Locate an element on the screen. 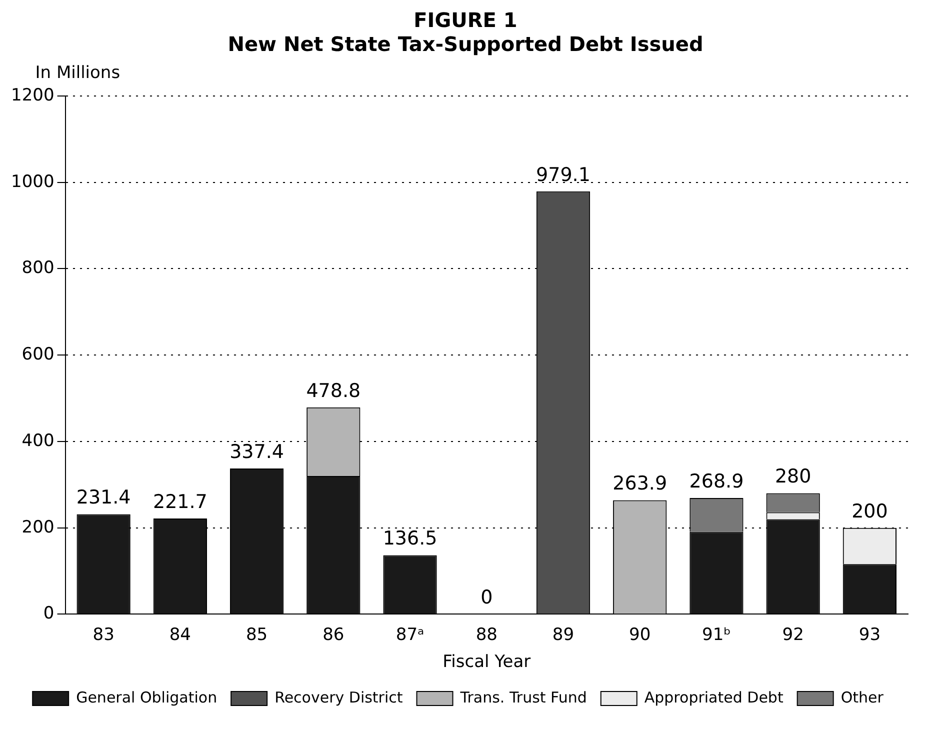 The image size is (935, 746). y-tick-label: 600 is located at coordinates (38, 354).